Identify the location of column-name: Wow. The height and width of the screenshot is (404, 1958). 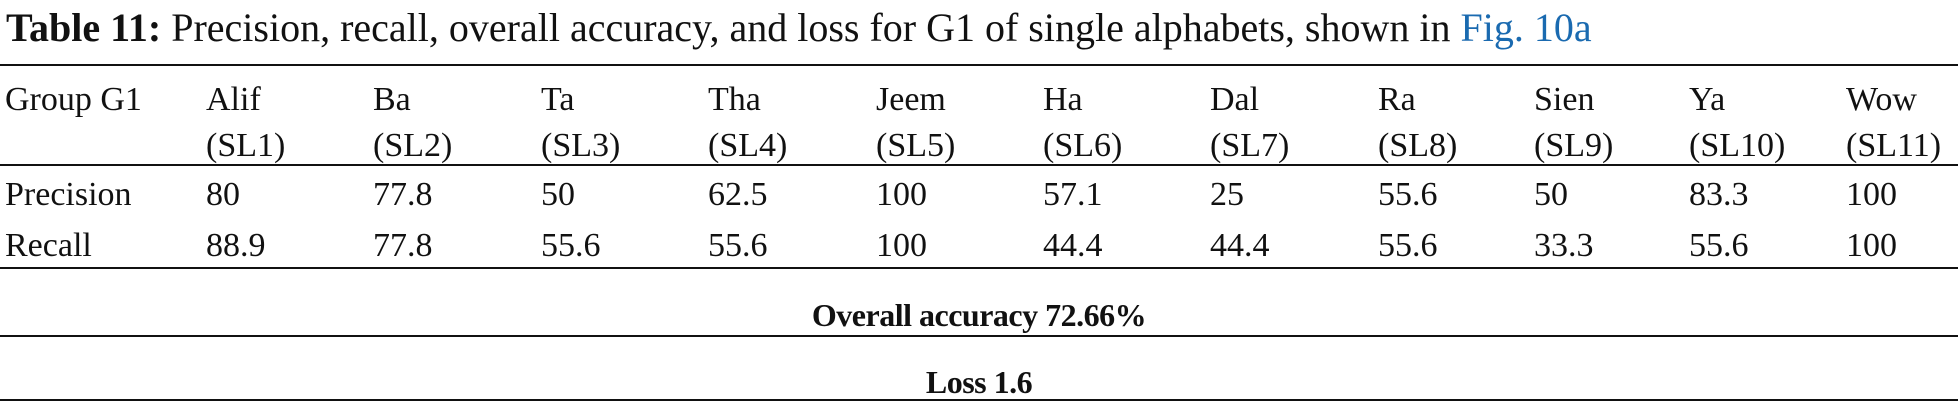
(1881, 99).